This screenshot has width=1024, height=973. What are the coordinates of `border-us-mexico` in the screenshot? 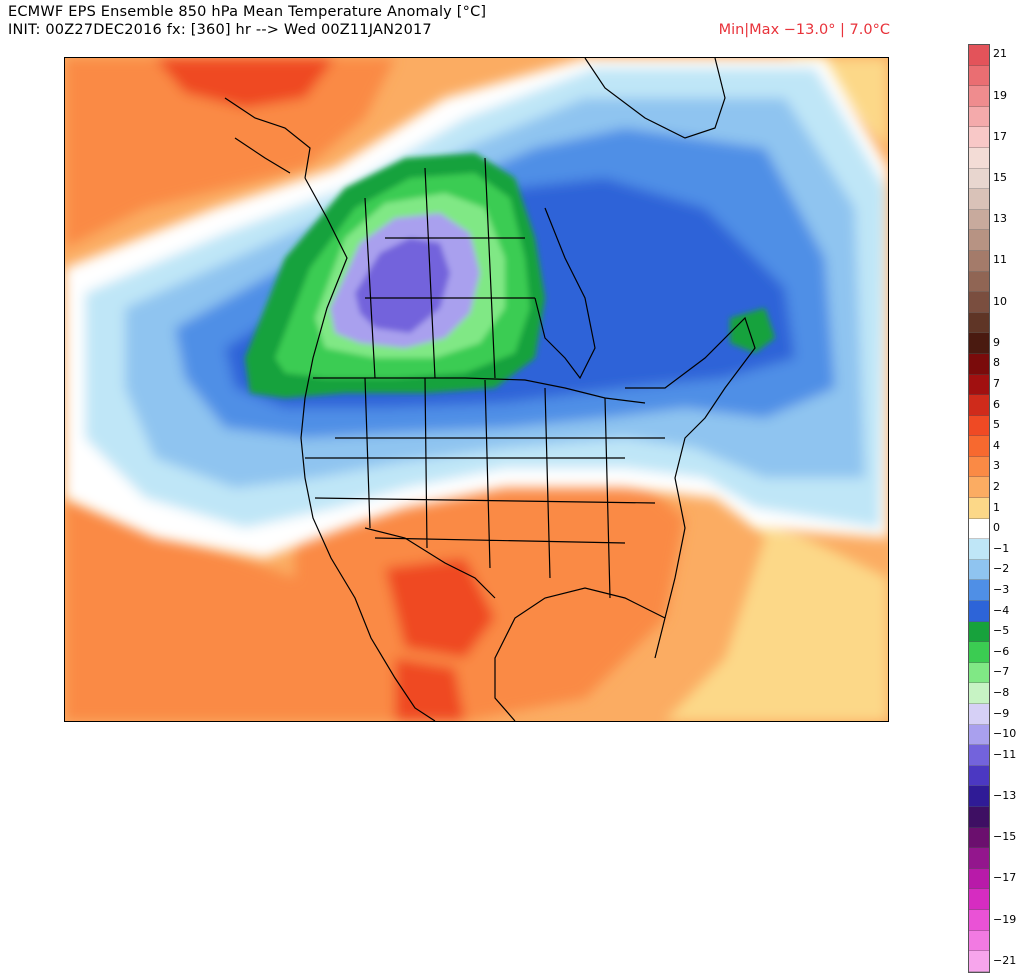 It's located at (430, 563).